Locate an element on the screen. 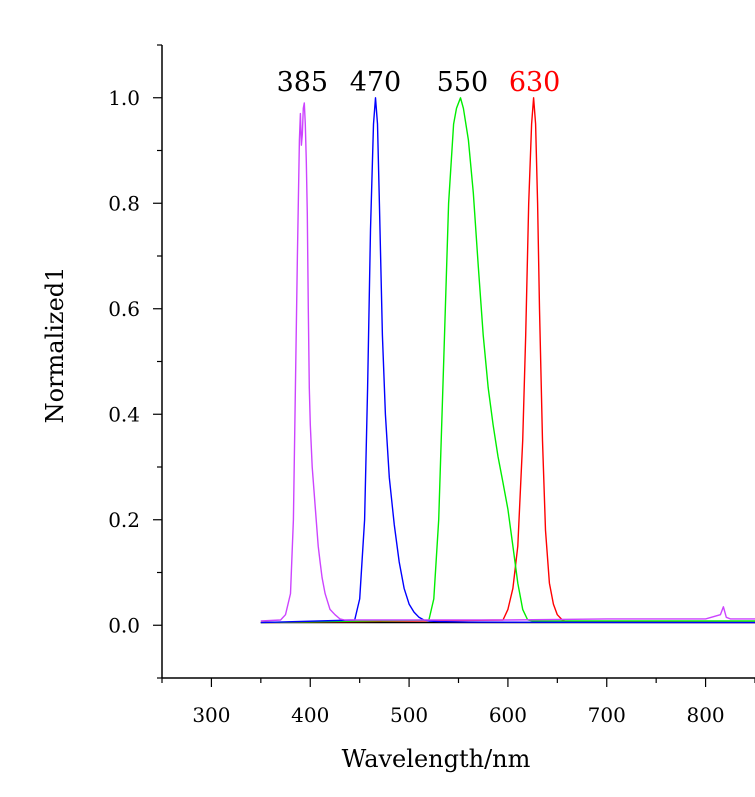  y-tick-label: 0.8 is located at coordinates (124, 203).